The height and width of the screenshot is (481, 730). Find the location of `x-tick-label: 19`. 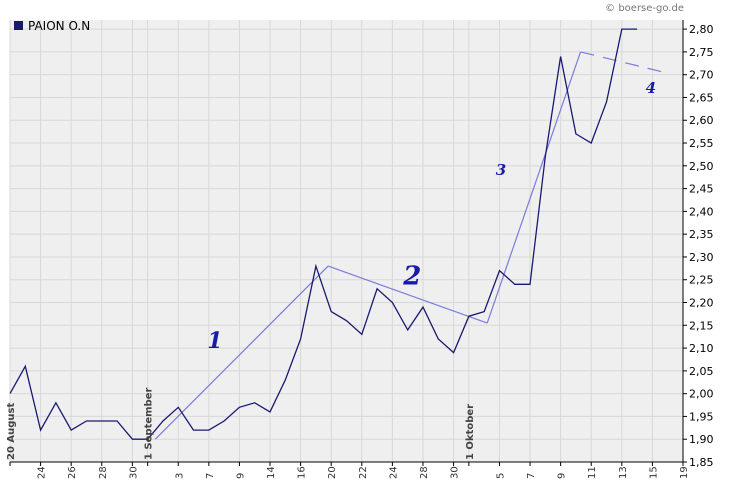

x-tick-label: 19 is located at coordinates (684, 472).